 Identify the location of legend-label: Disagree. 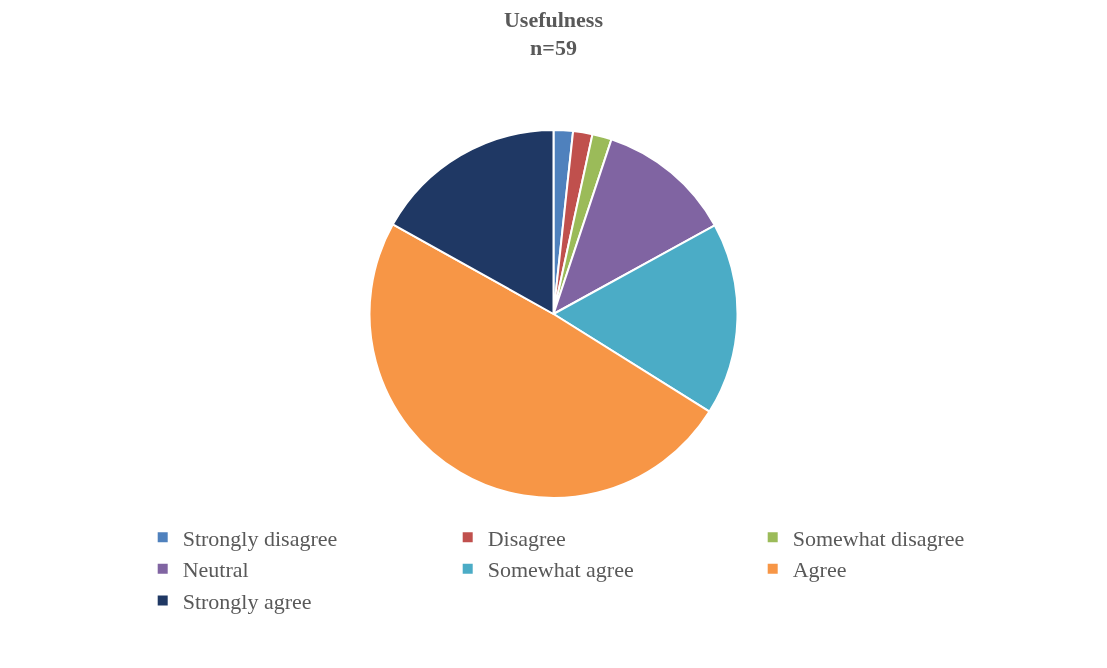
(526, 538).